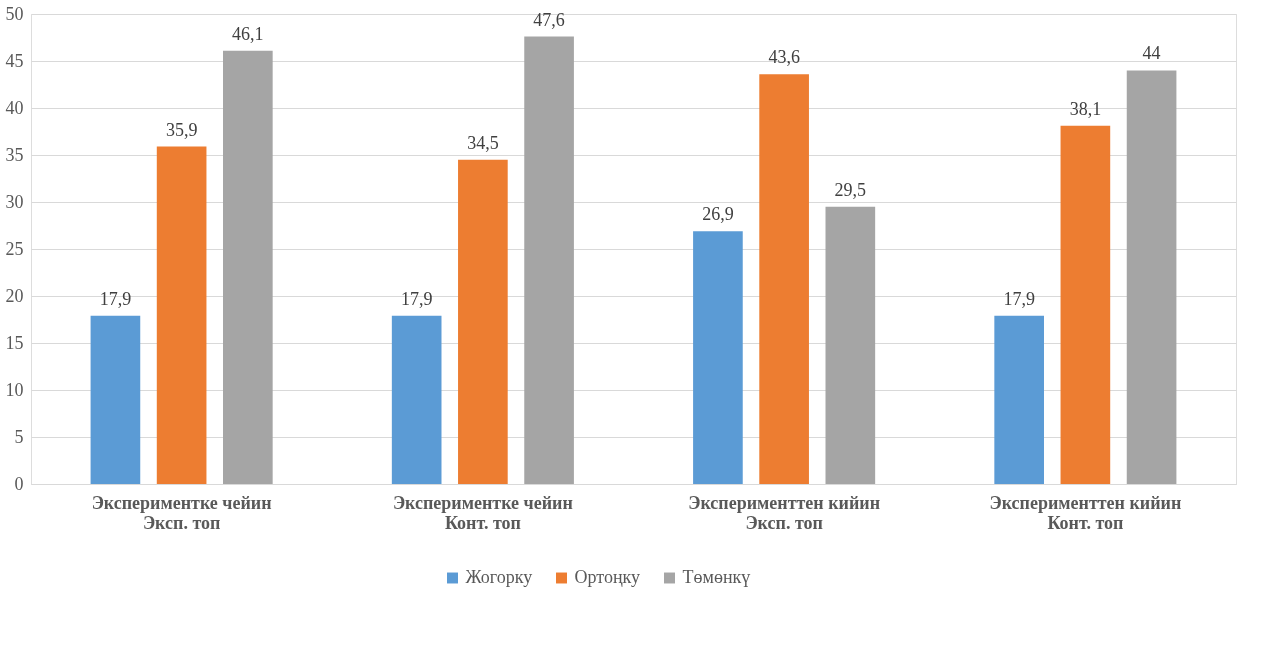  I want to click on data-label: 34,5, so click(483, 142).